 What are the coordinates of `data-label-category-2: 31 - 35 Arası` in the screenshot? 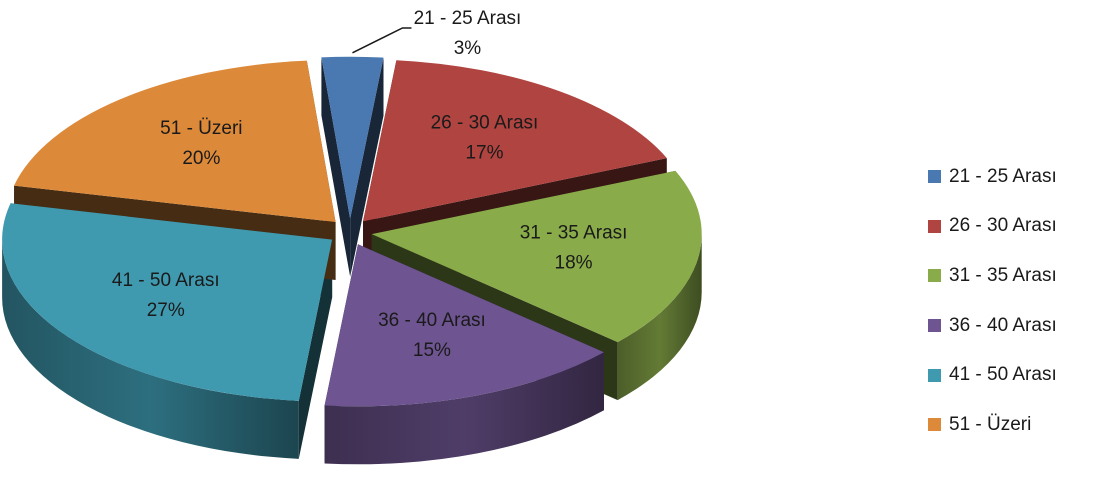 It's located at (574, 233).